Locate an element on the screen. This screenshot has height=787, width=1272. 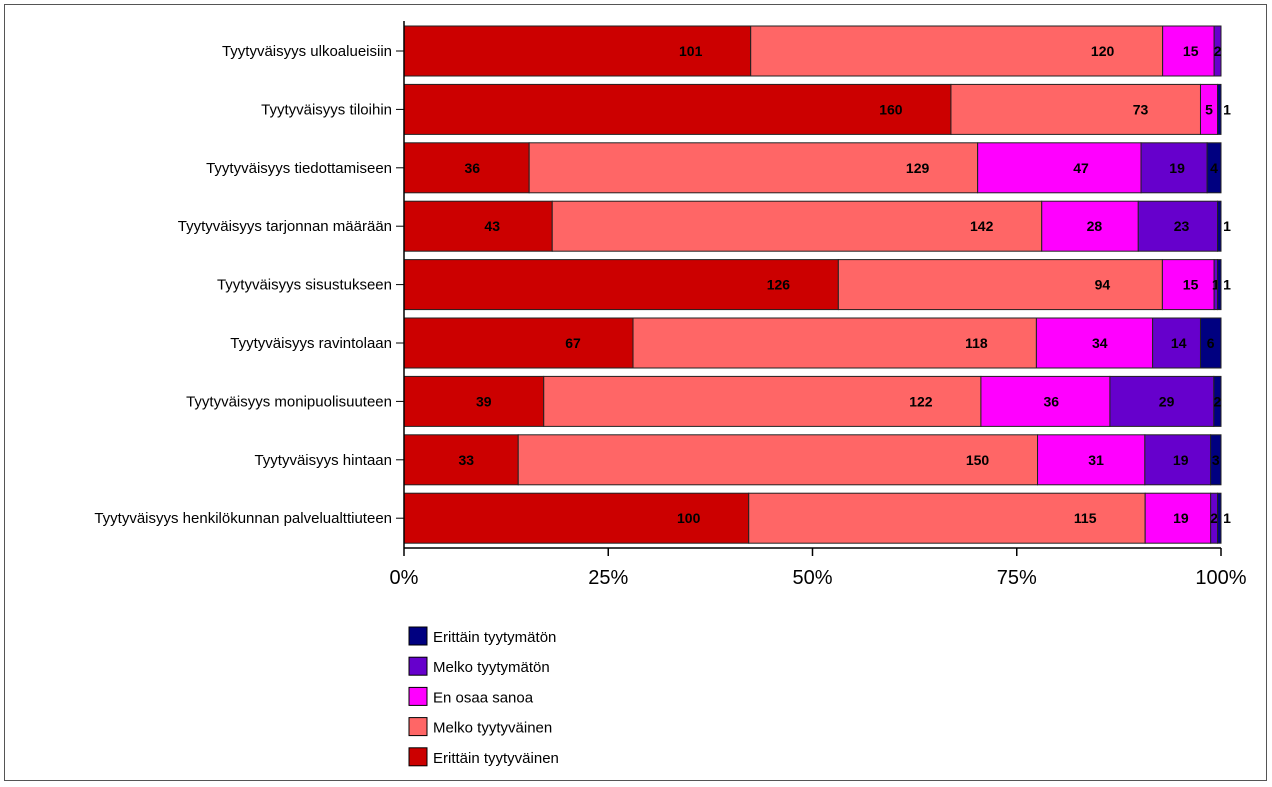
data-label: 73 is located at coordinates (1141, 109).